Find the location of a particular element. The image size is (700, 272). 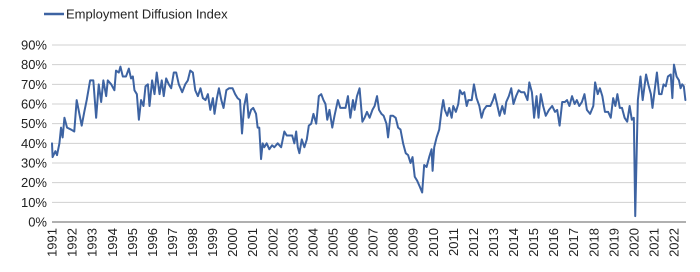

x-tick-label: 1995 is located at coordinates (132, 242).